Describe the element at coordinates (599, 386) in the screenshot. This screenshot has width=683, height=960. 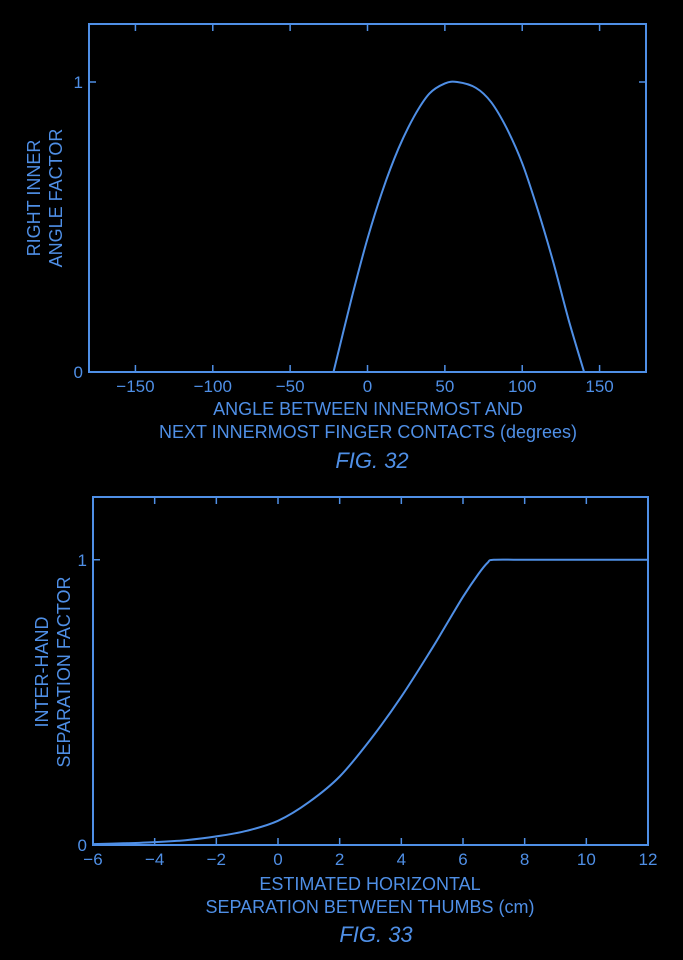
I see `x-tick-label: 150` at that location.